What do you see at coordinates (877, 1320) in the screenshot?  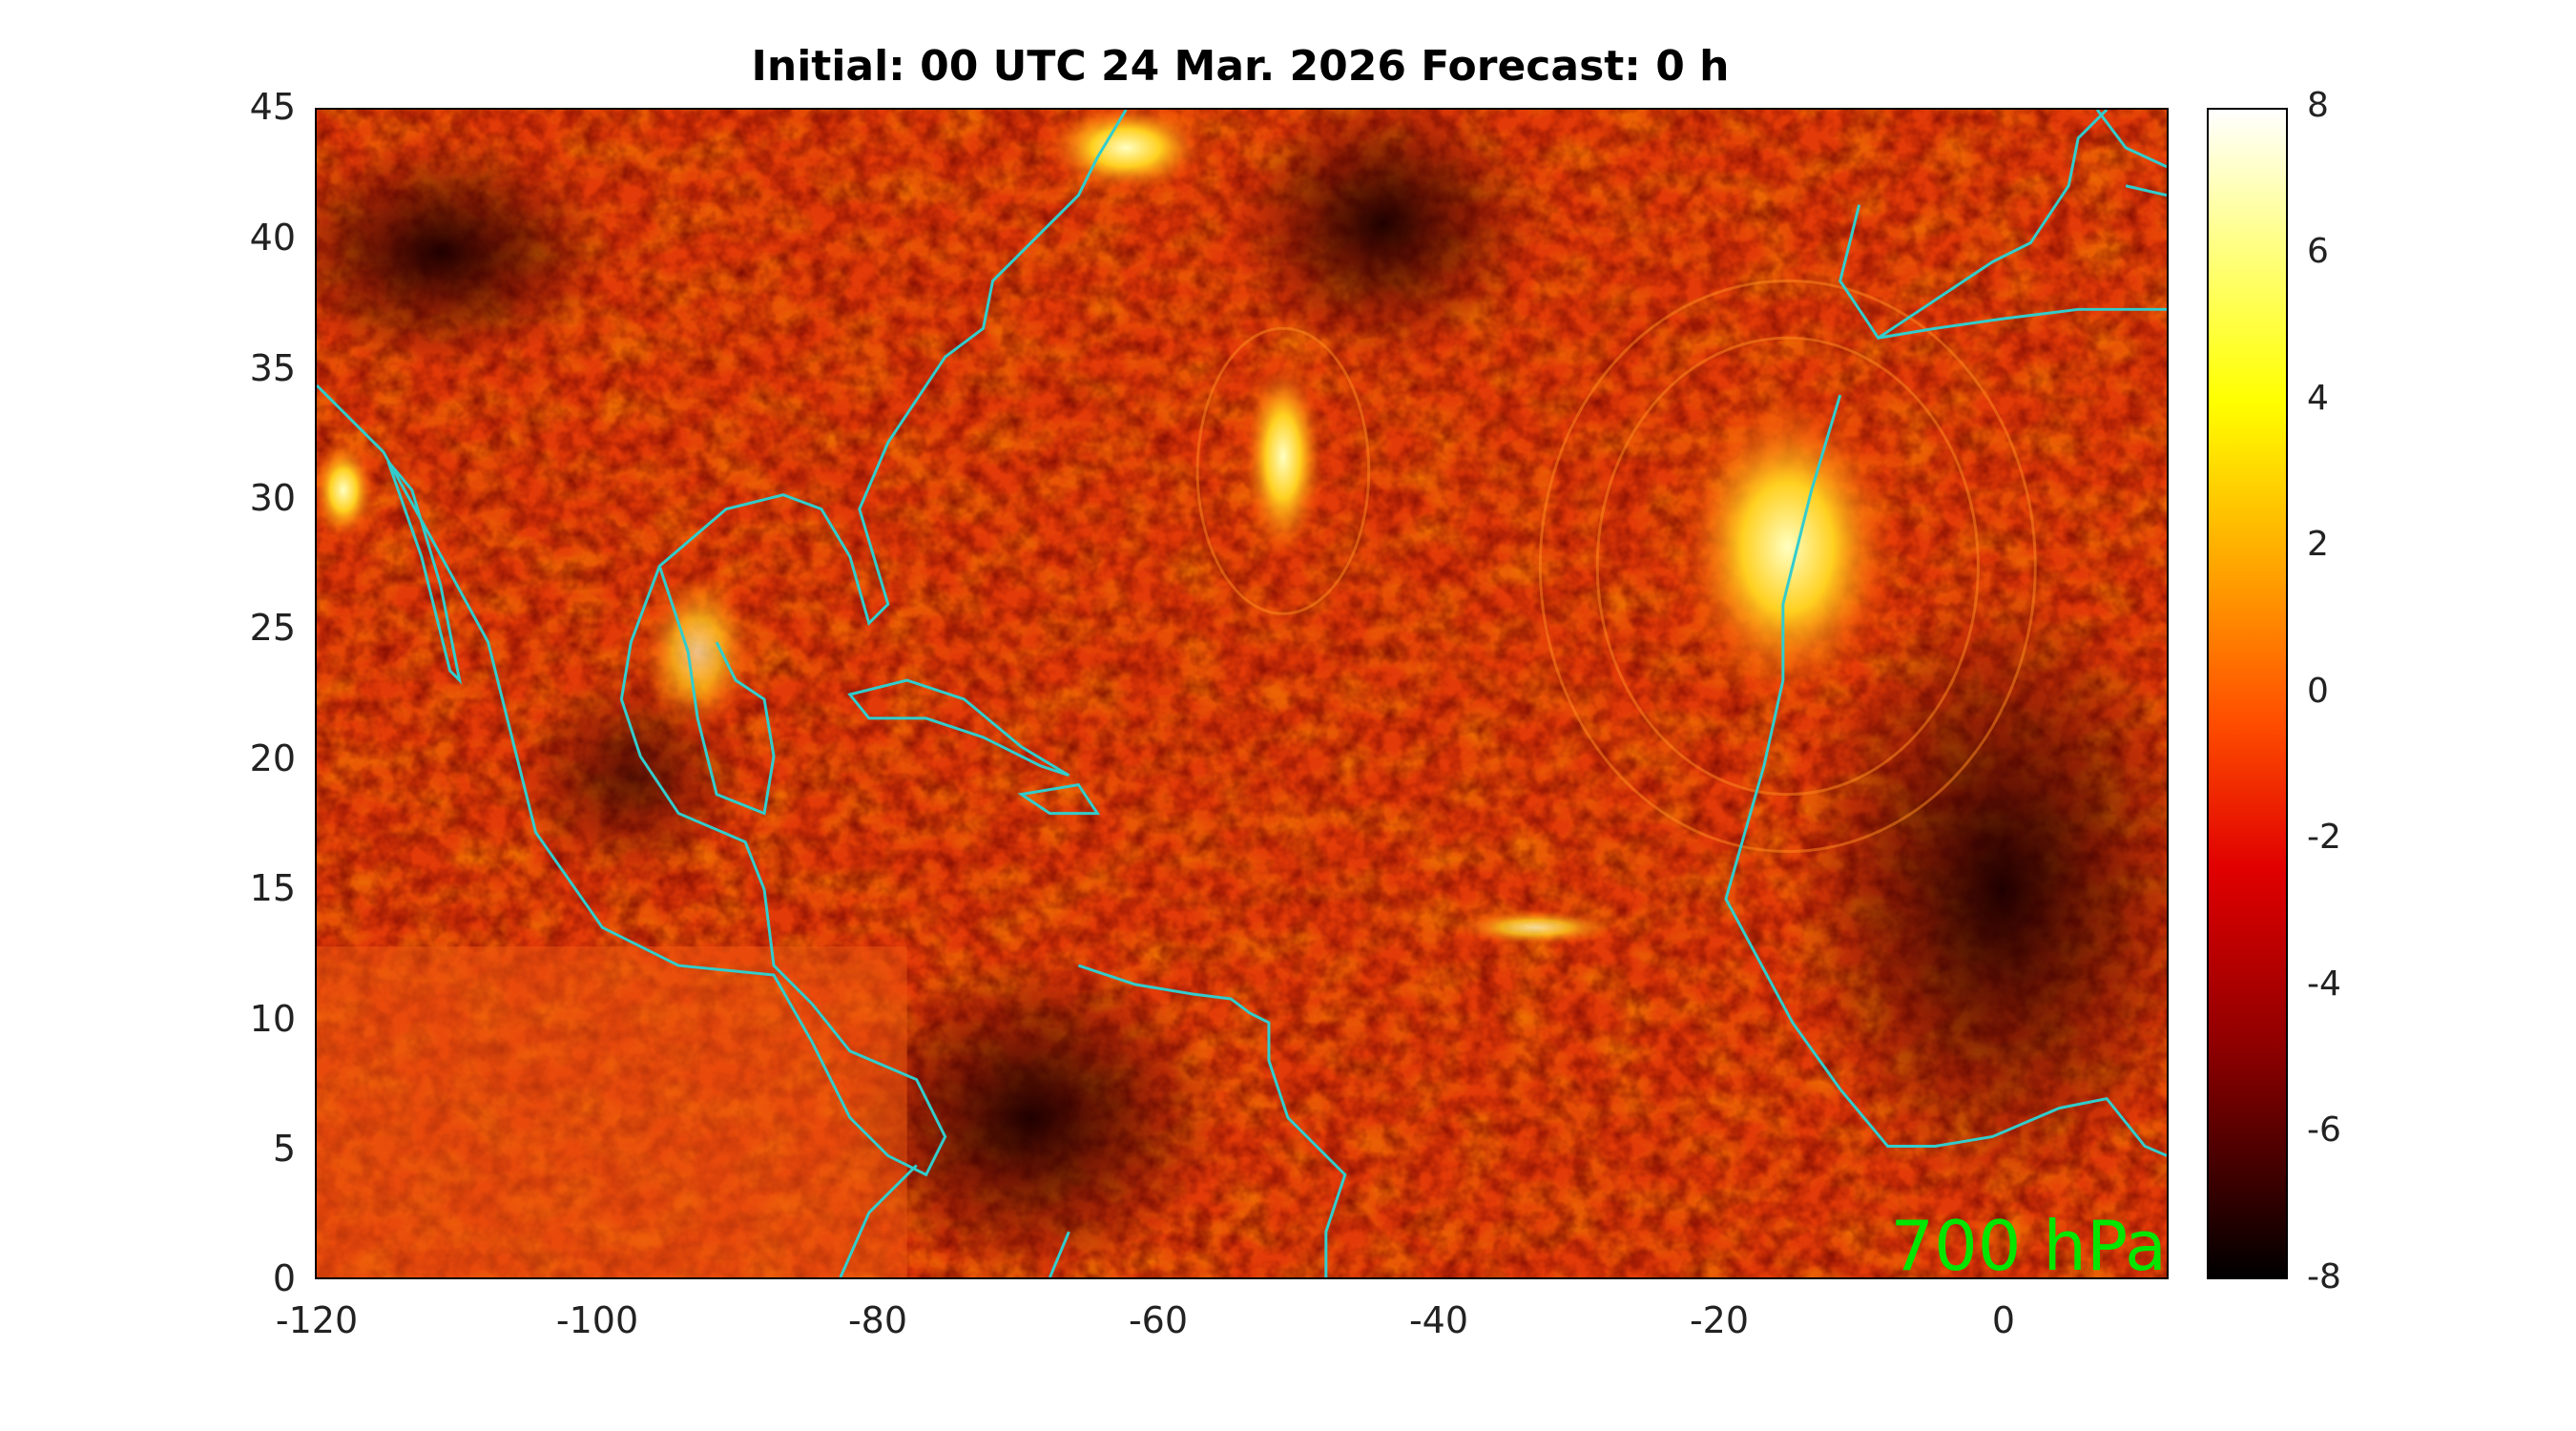 I see `x-tick-label: -80` at bounding box center [877, 1320].